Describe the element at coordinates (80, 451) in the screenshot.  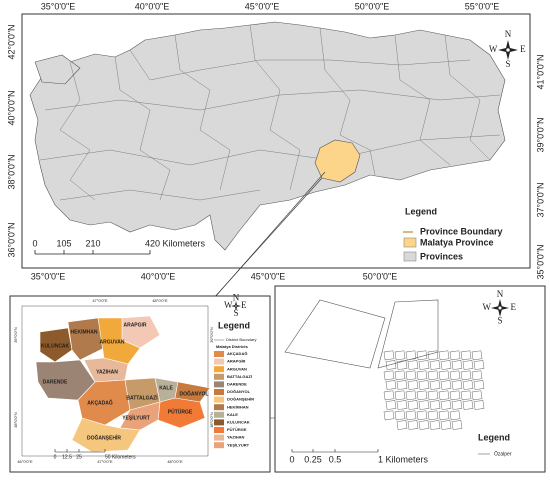
I see `district-scale-bar` at that location.